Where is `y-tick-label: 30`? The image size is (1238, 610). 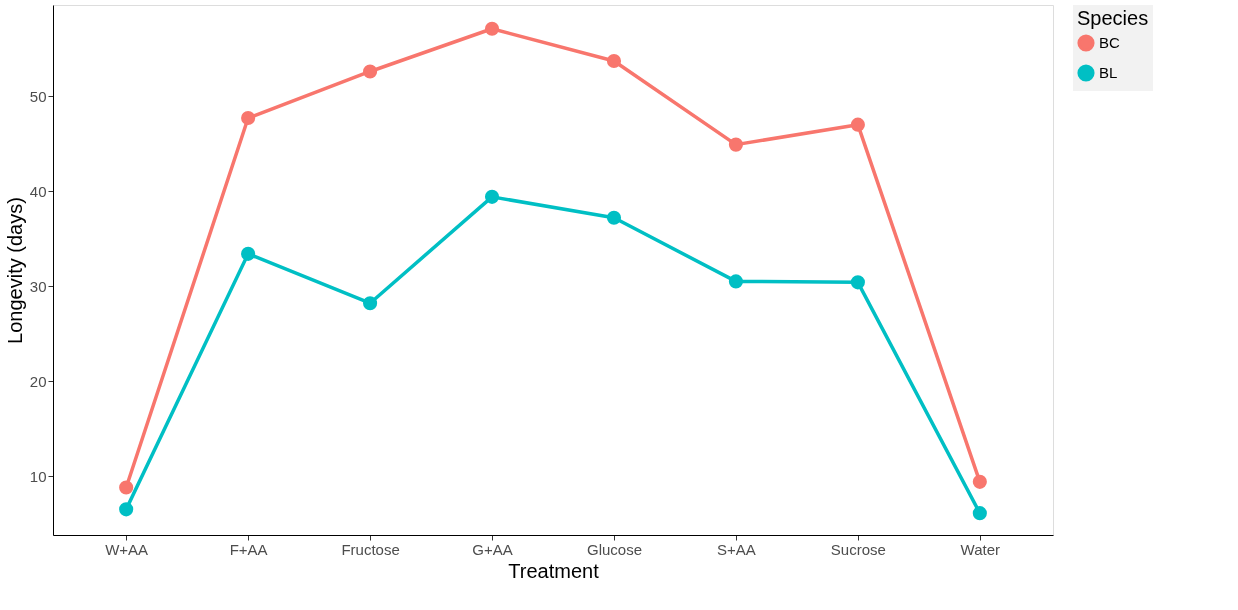
y-tick-label: 30 is located at coordinates (38, 286).